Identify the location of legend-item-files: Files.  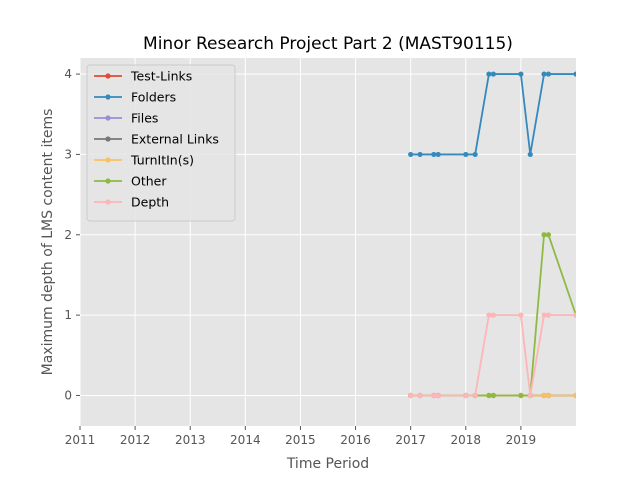
(126, 118).